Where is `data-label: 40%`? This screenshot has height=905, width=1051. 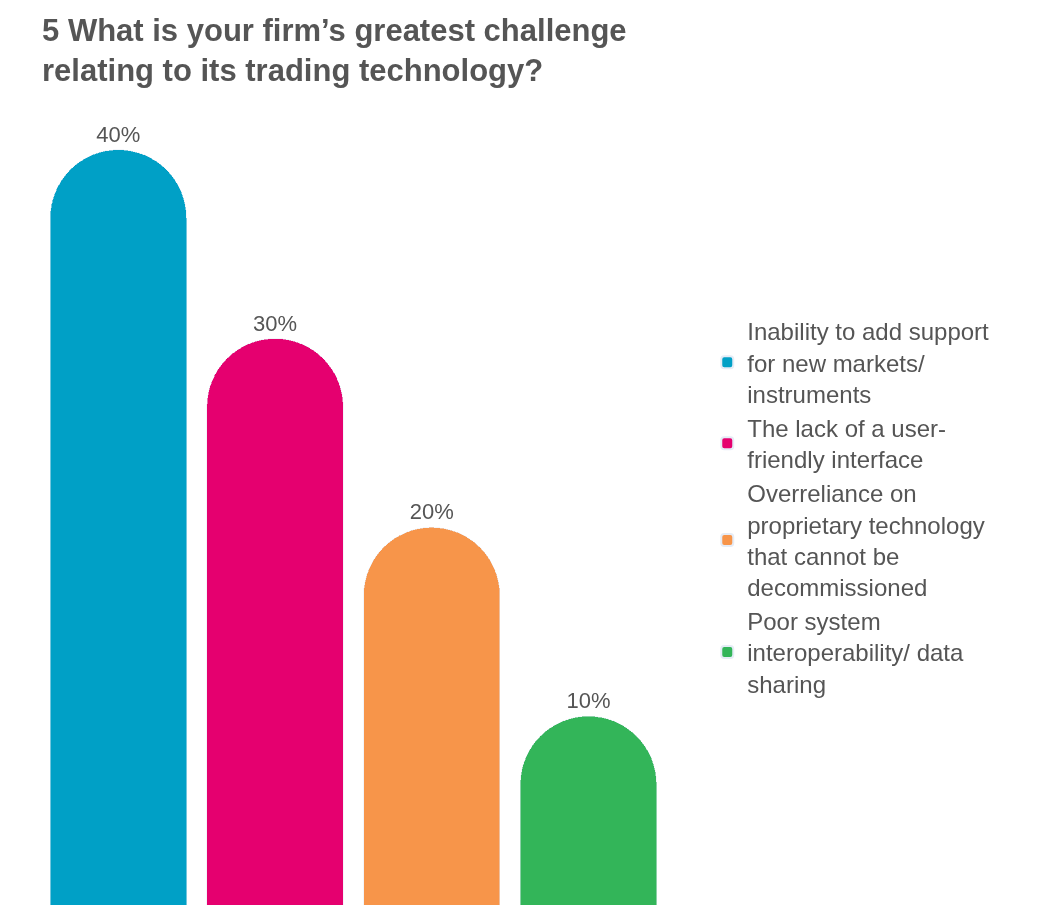 data-label: 40% is located at coordinates (118, 134).